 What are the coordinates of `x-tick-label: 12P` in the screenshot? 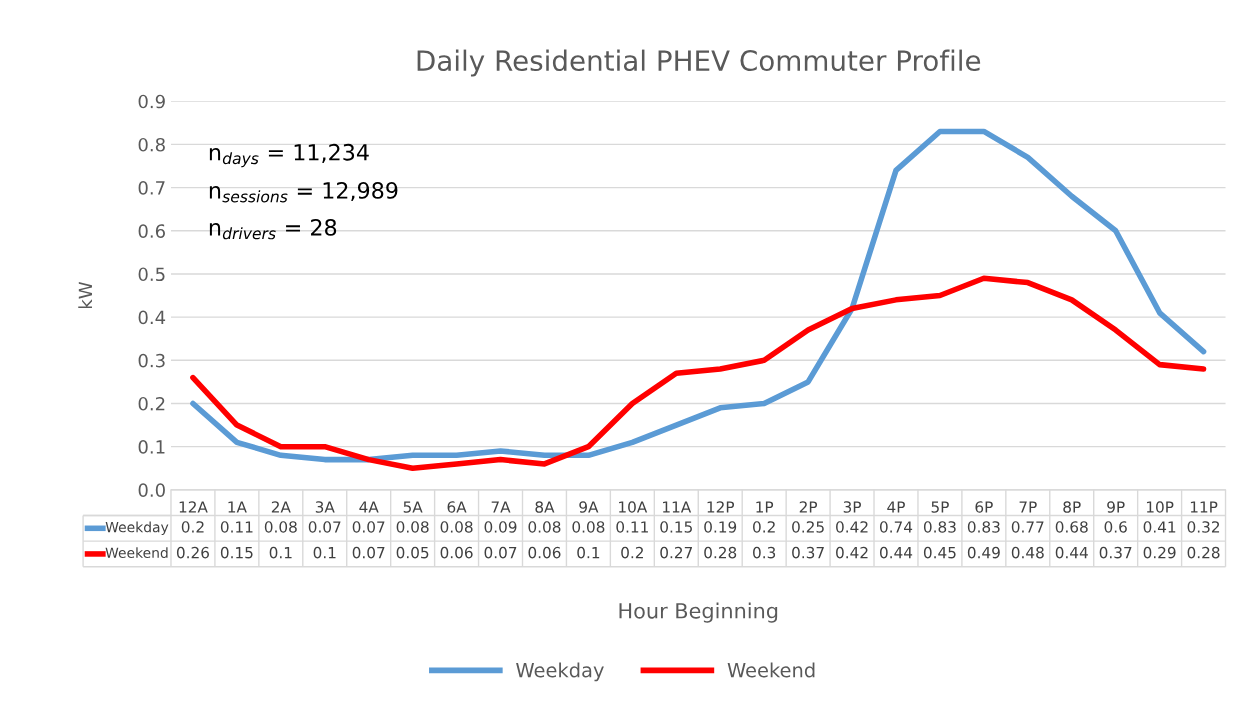 It's located at (721, 507).